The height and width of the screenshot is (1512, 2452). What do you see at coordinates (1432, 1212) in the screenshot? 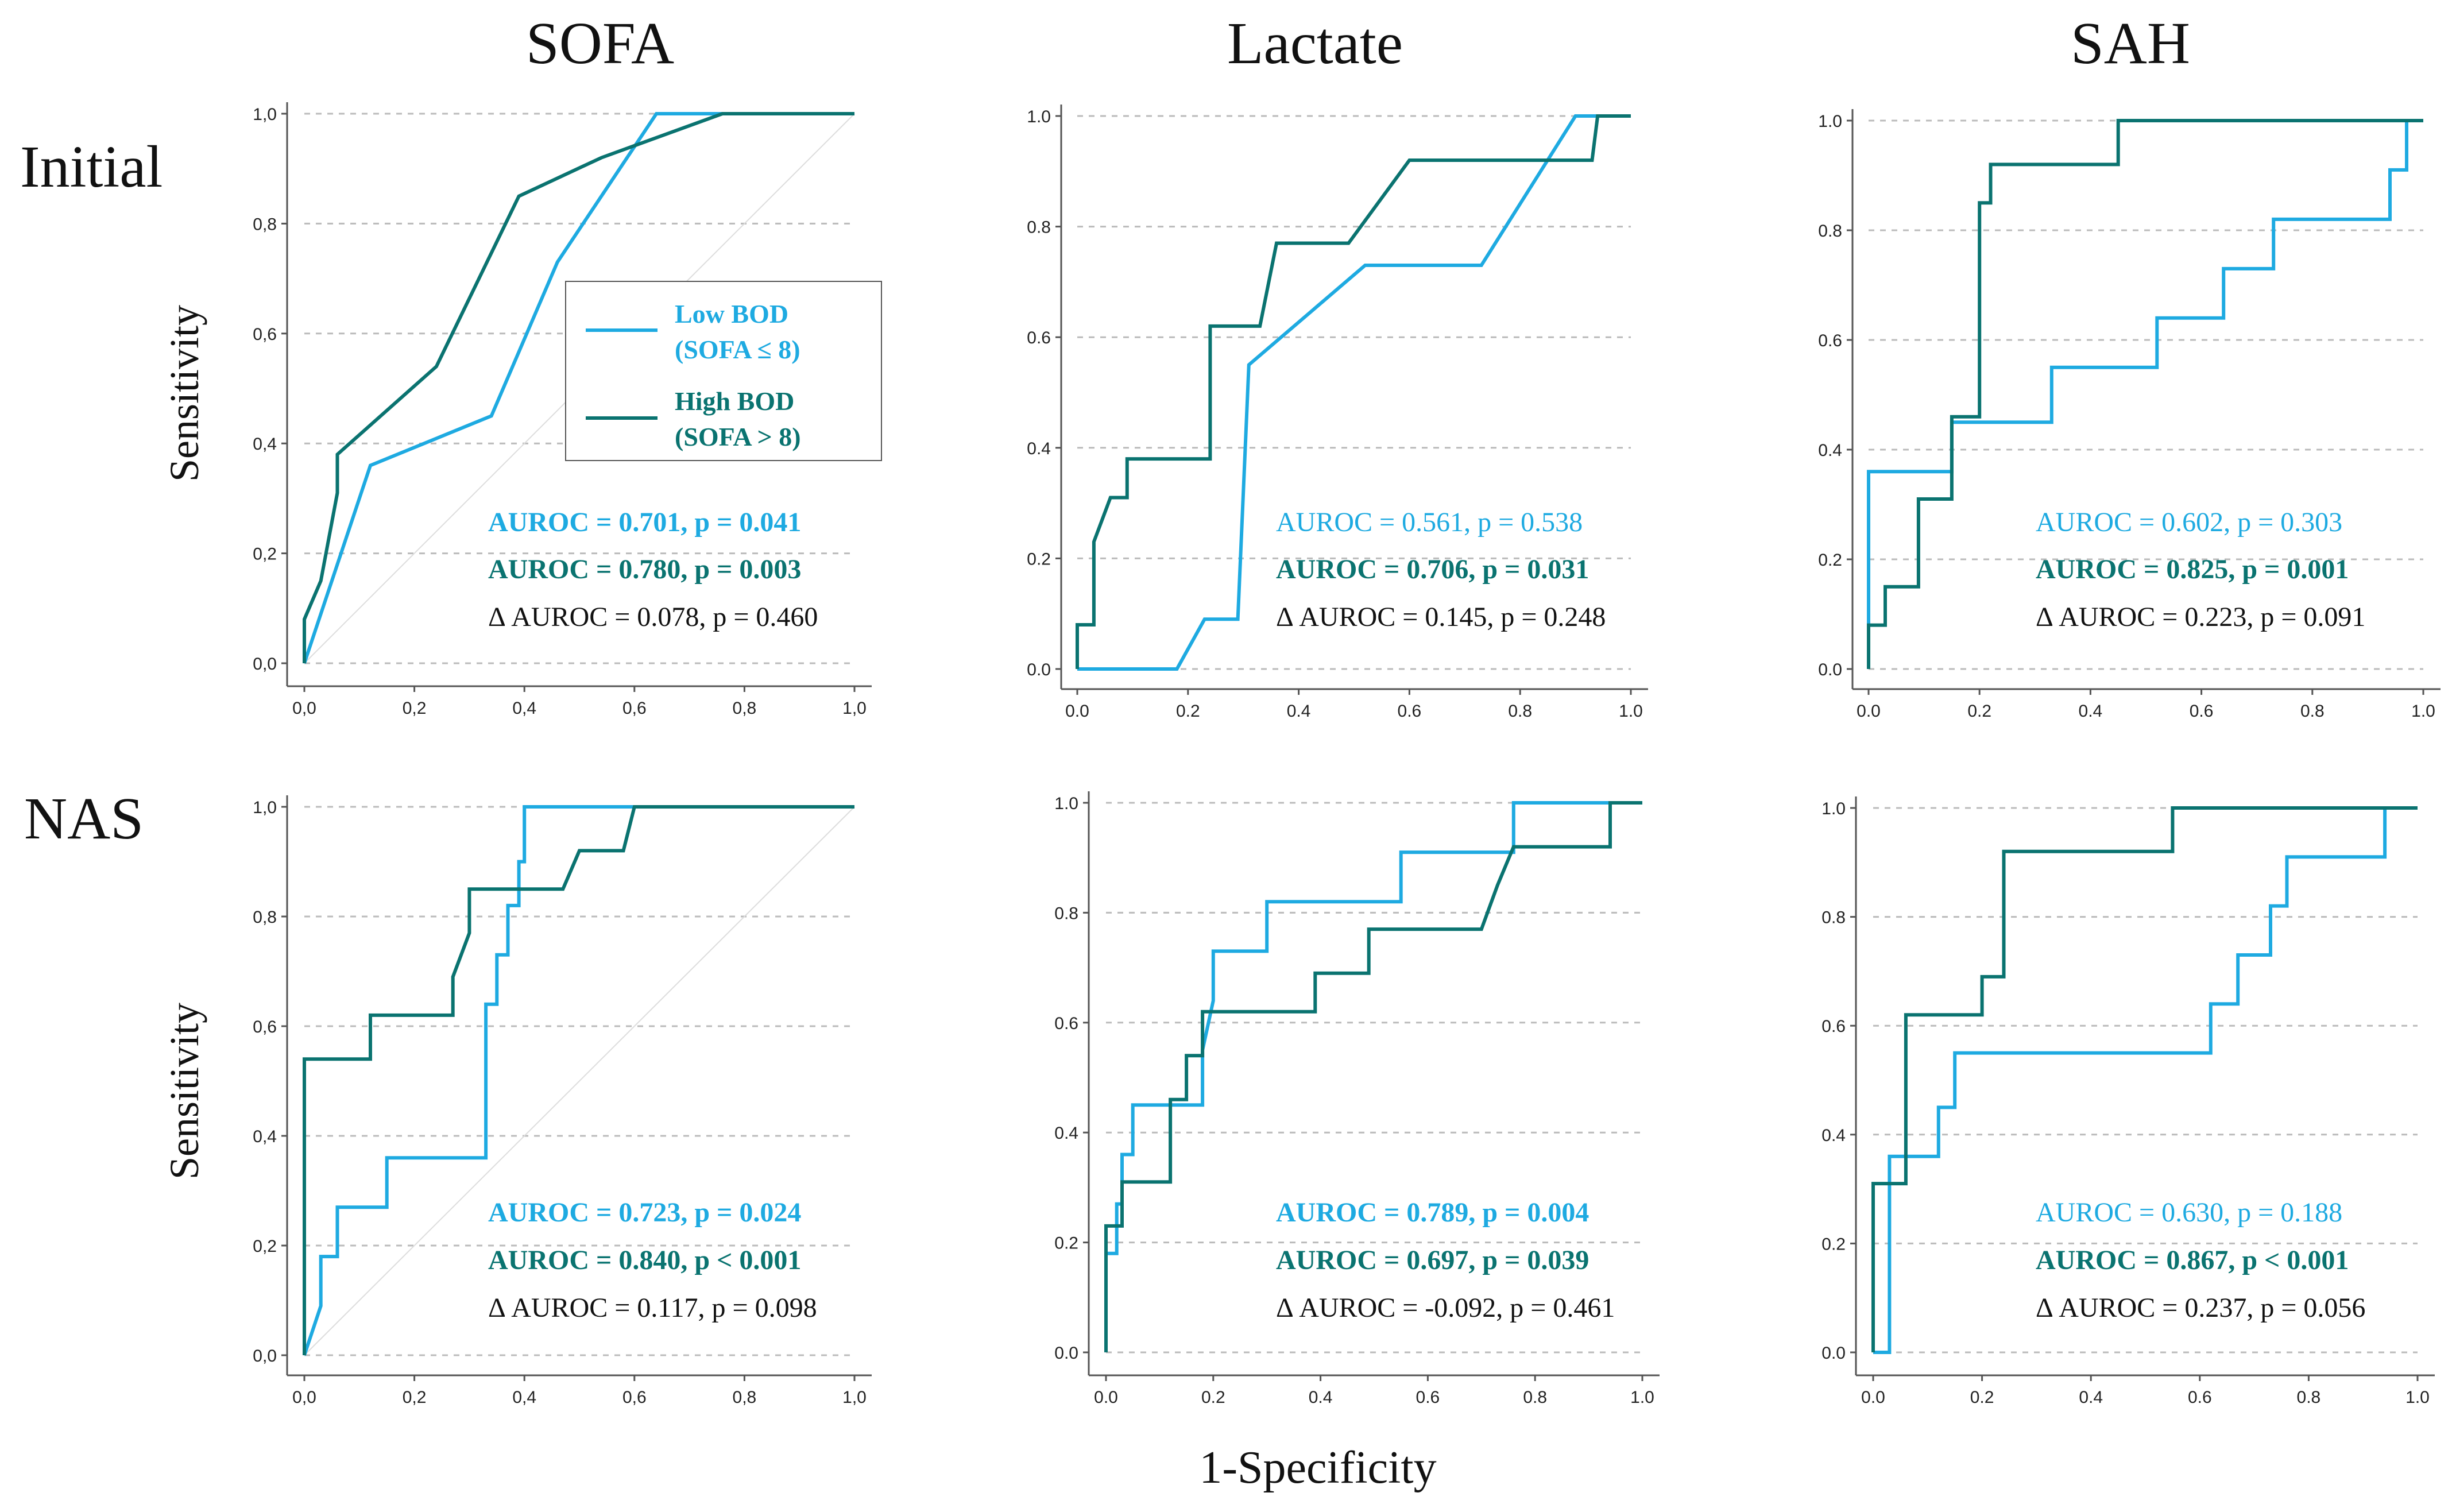
I see `auroc-annotation-low: AUROC = 0.789, p = 0.004` at bounding box center [1432, 1212].